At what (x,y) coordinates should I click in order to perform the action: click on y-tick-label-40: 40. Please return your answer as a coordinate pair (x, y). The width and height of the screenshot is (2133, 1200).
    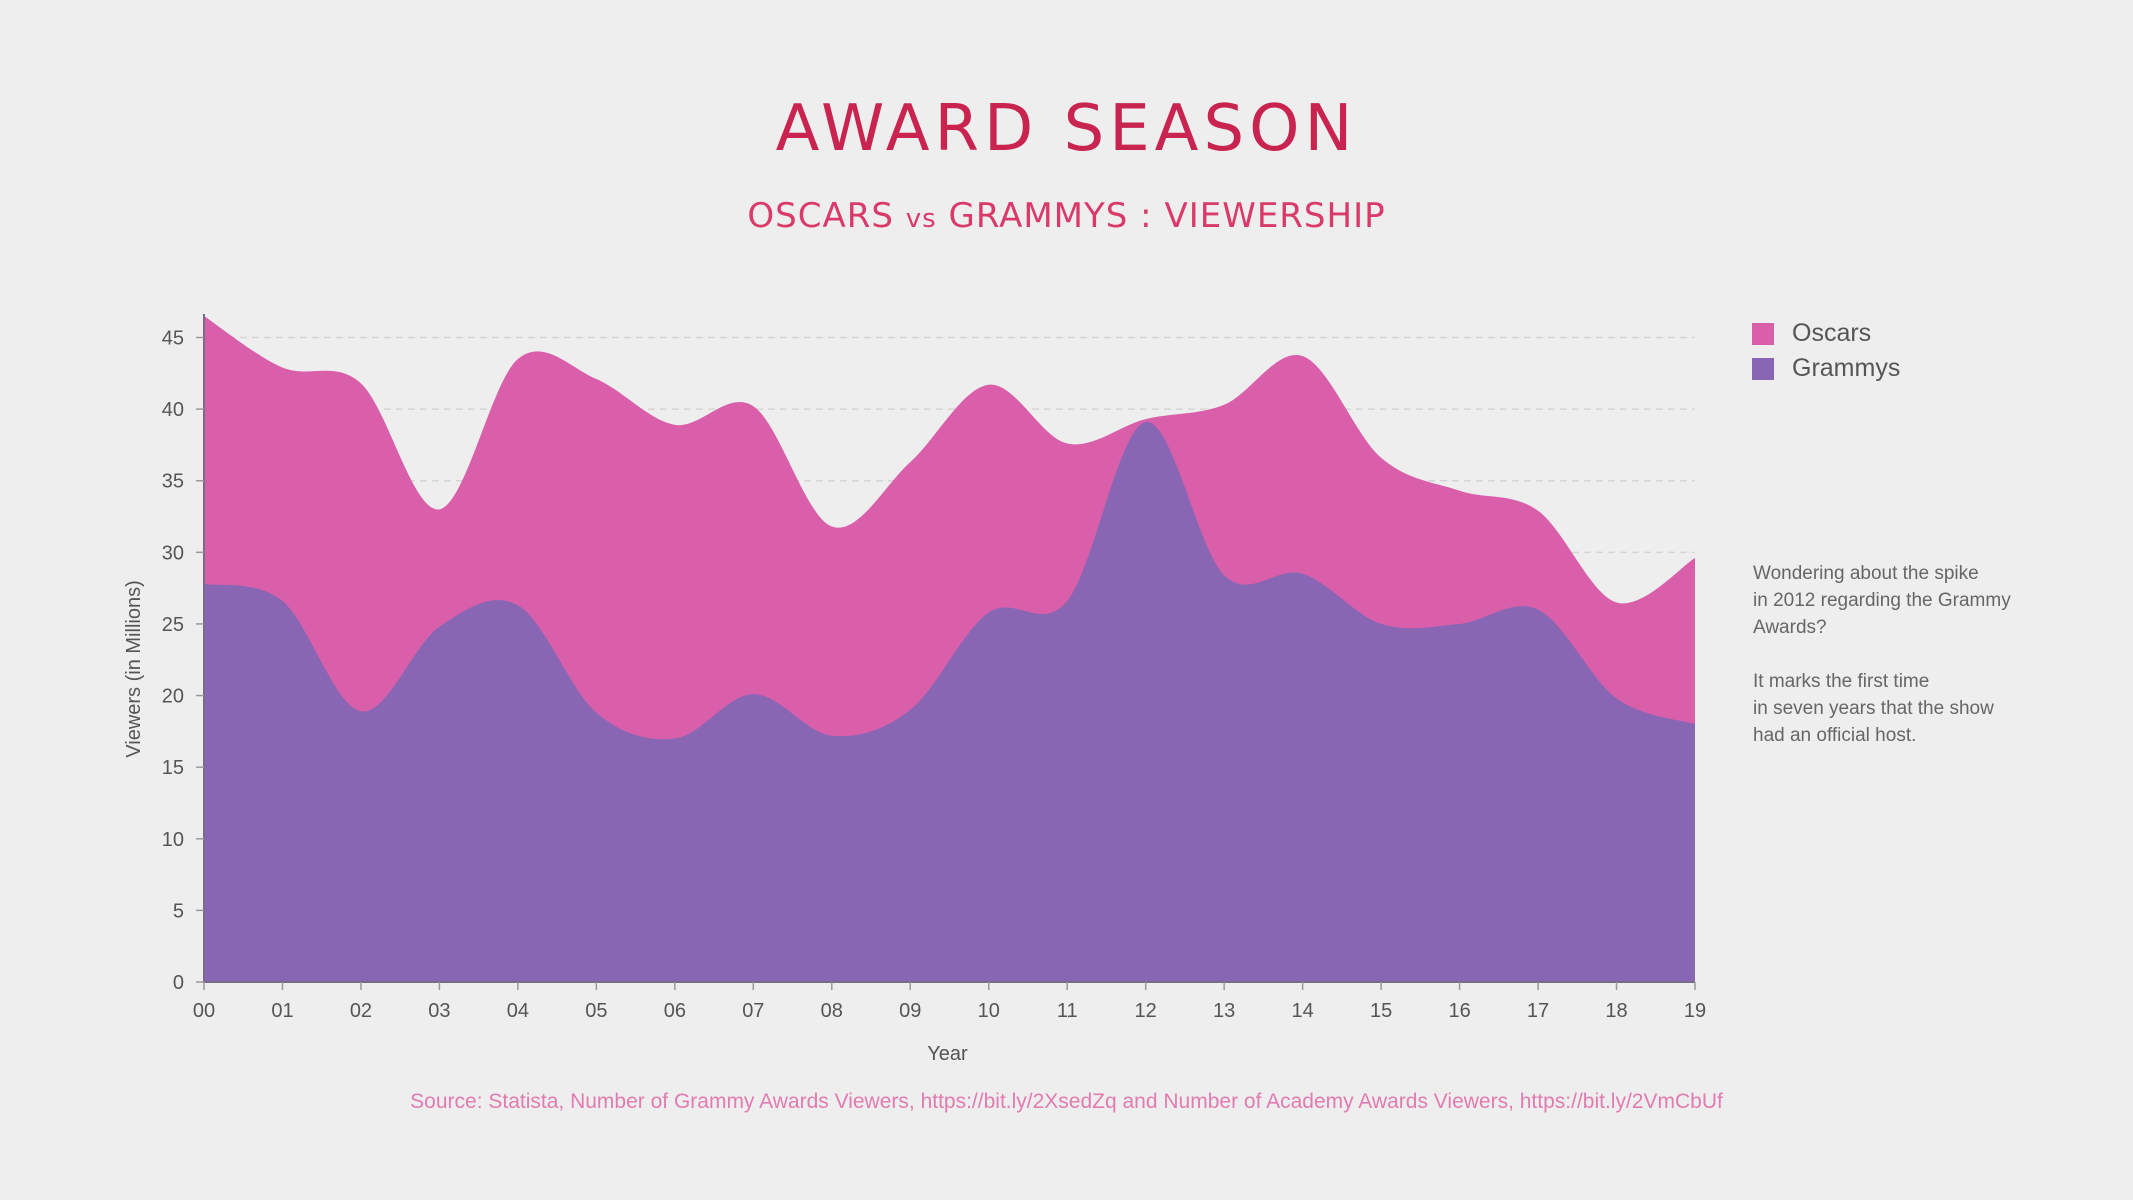
    Looking at the image, I should click on (173, 410).